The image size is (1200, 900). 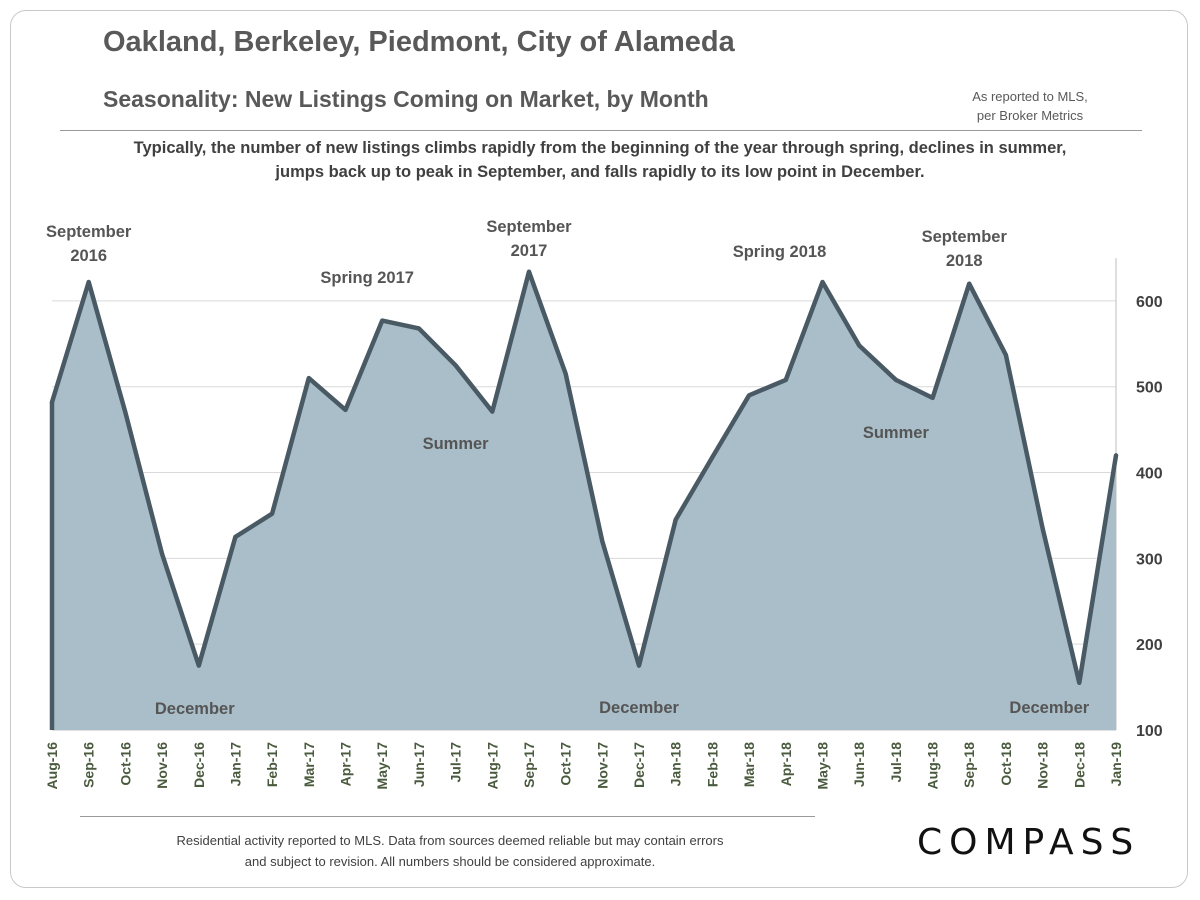 What do you see at coordinates (1149, 559) in the screenshot?
I see `y-tick-label: 300` at bounding box center [1149, 559].